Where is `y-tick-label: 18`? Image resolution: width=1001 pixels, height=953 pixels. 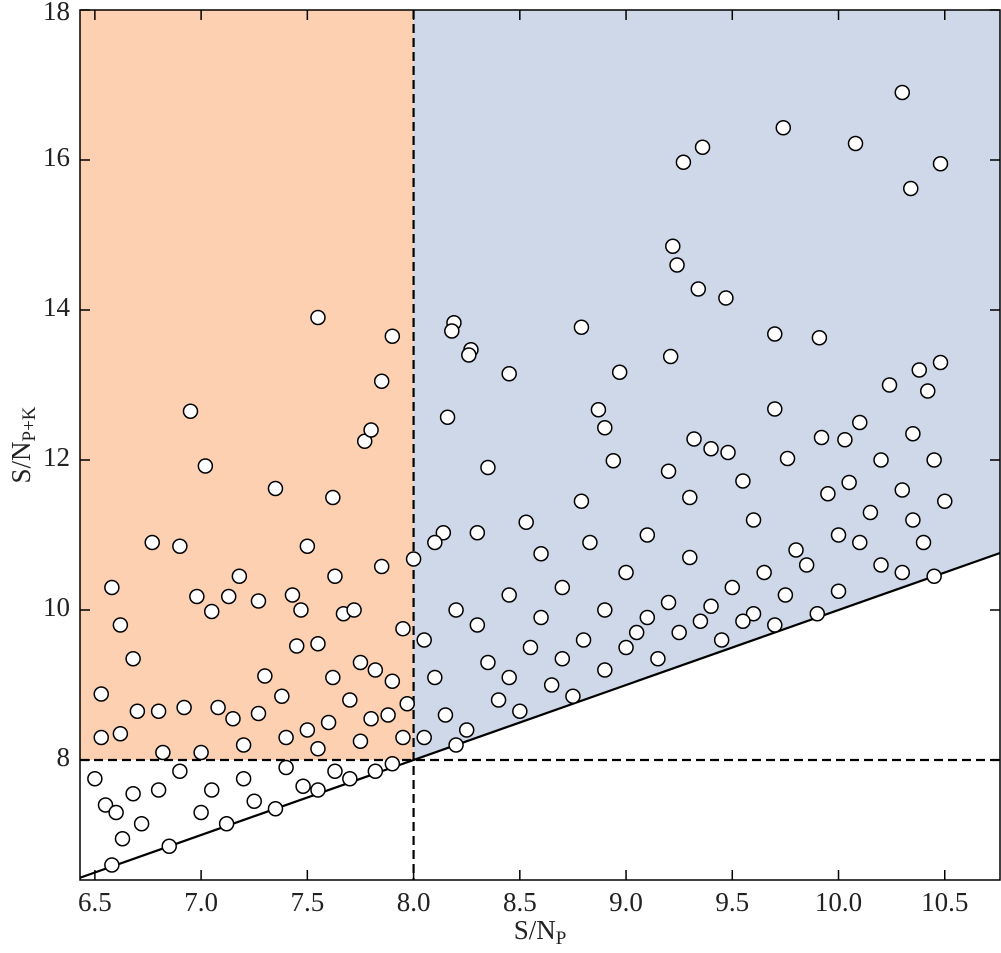
y-tick-label: 18 is located at coordinates (56, 13).